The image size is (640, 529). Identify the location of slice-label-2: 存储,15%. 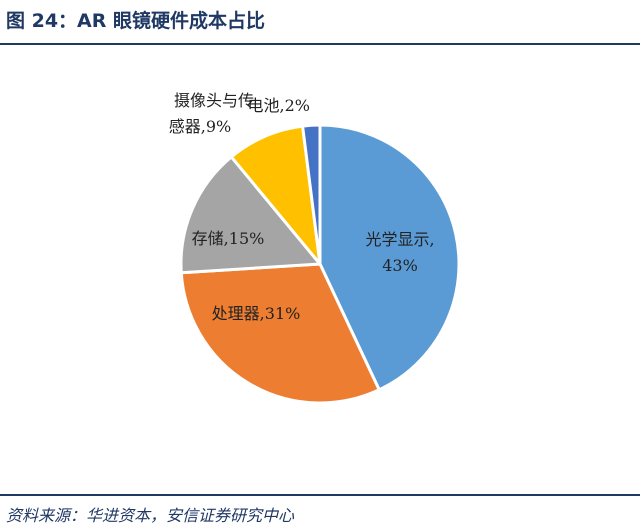
(228, 238).